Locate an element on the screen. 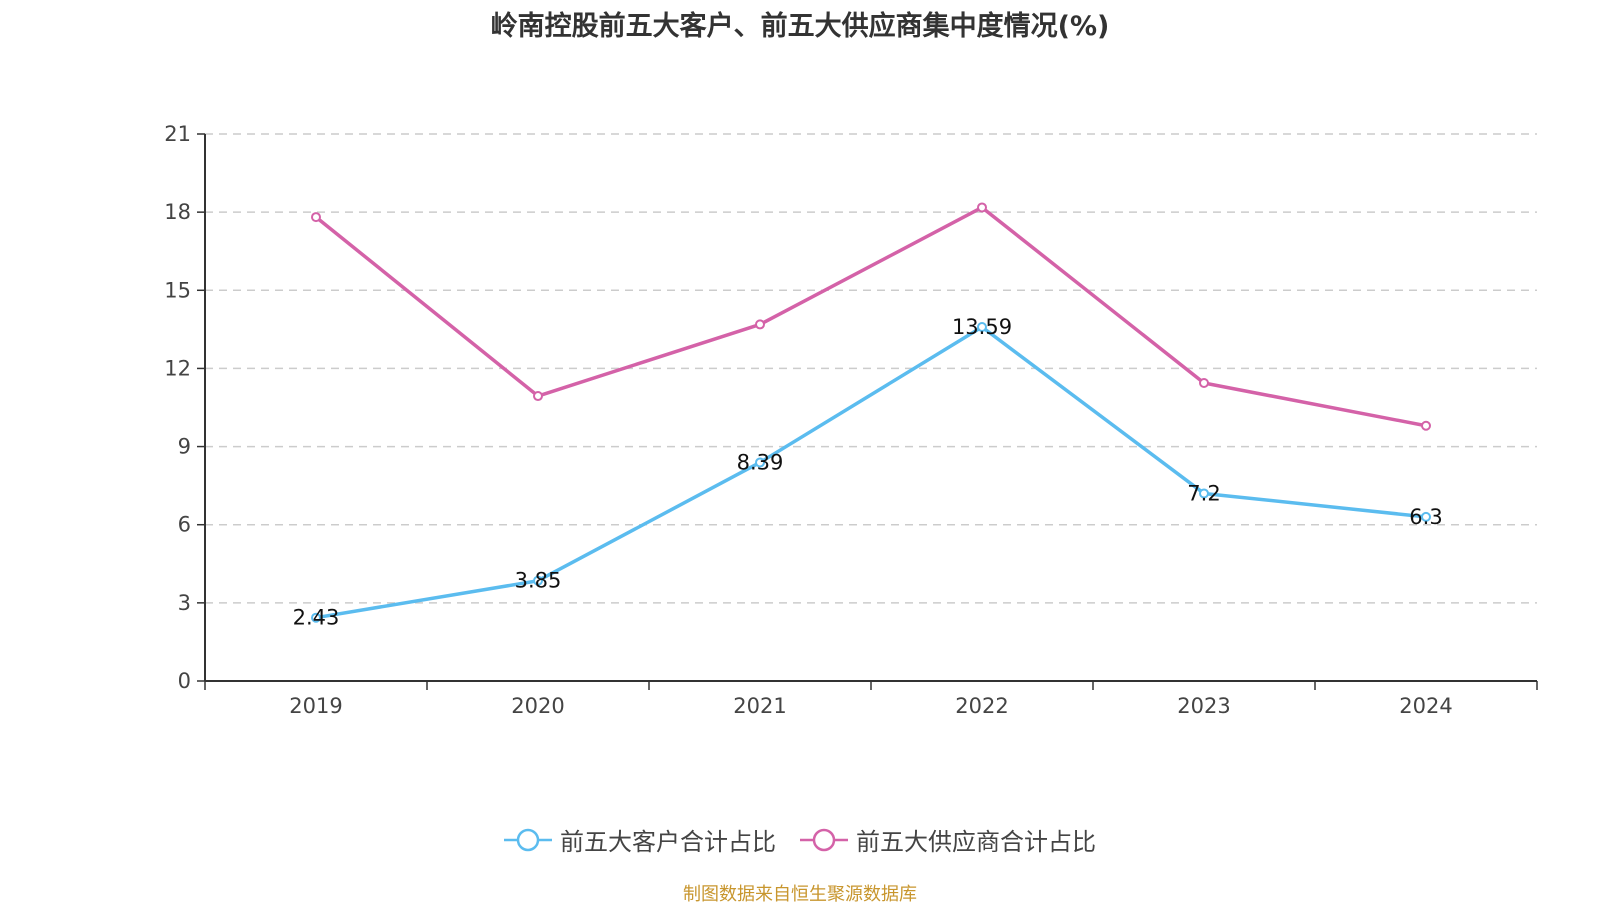 This screenshot has height=906, width=1600. x-tick-label: 2020 is located at coordinates (537, 706).